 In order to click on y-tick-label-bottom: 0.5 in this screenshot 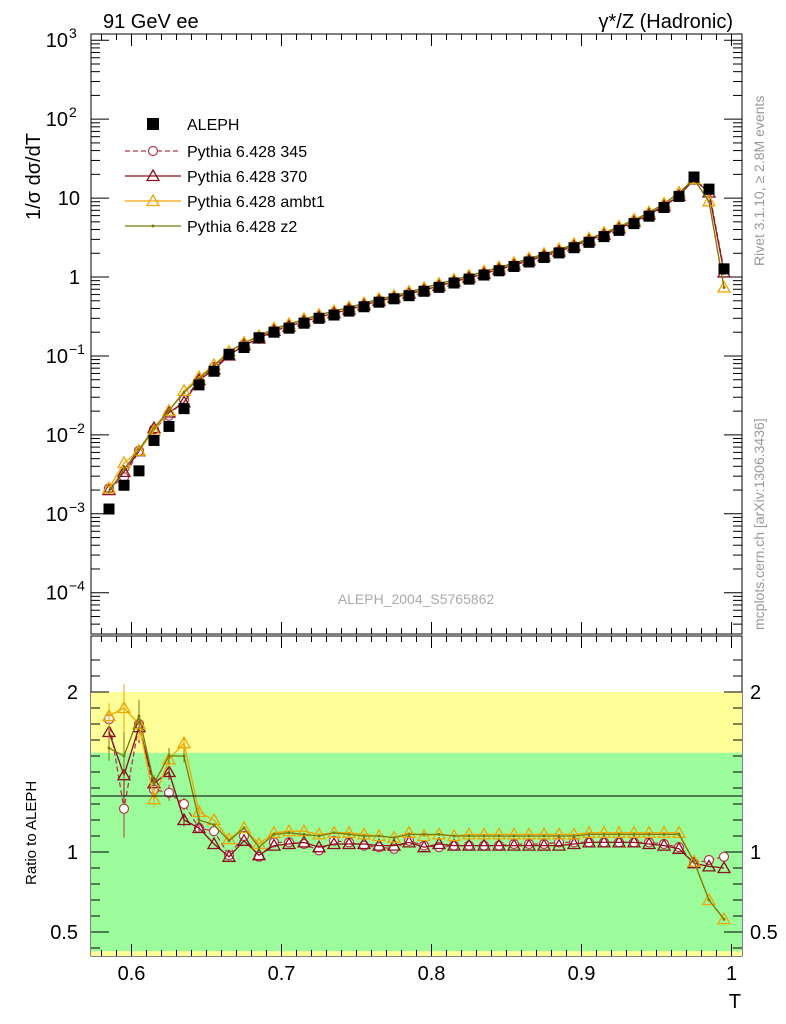, I will do `click(64, 933)`.